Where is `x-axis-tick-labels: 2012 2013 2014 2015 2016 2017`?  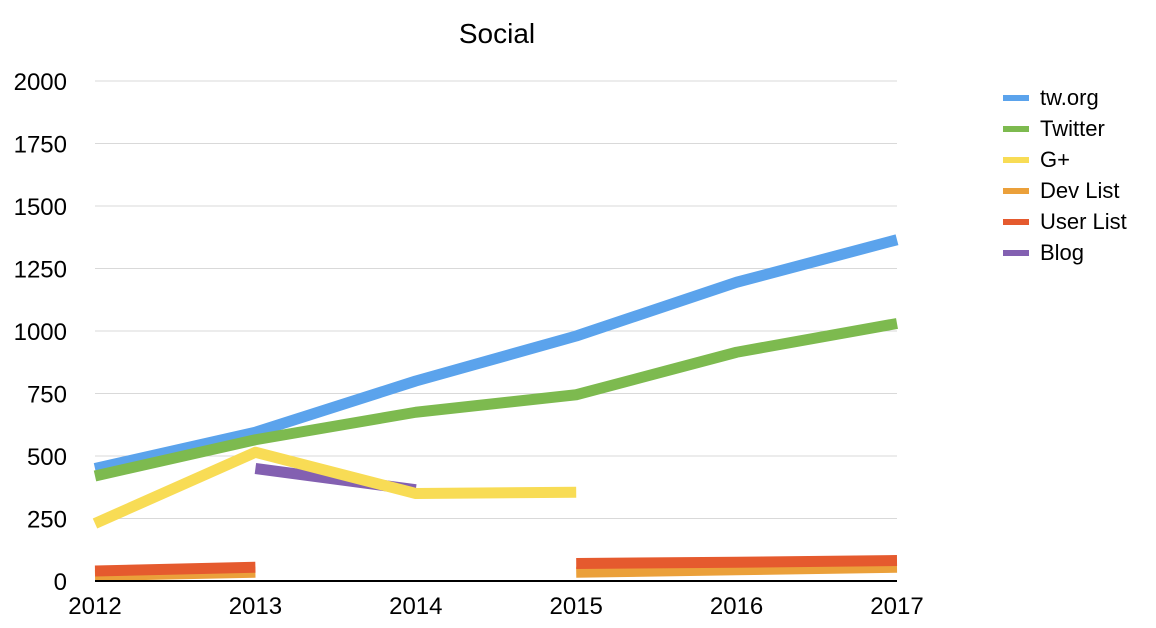 x-axis-tick-labels: 2012 2013 2014 2015 2016 2017 is located at coordinates (495, 606).